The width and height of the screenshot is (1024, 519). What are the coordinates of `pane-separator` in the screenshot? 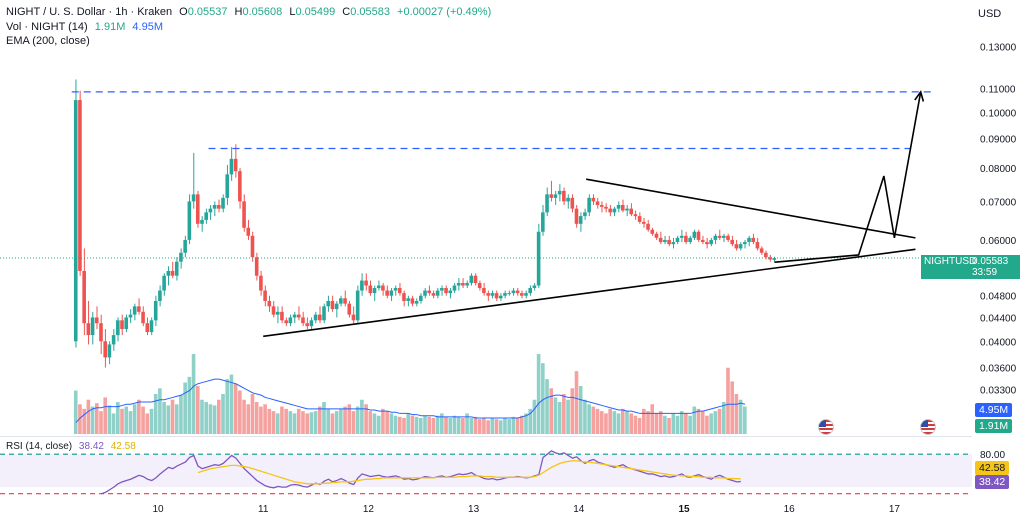 It's located at (486, 436).